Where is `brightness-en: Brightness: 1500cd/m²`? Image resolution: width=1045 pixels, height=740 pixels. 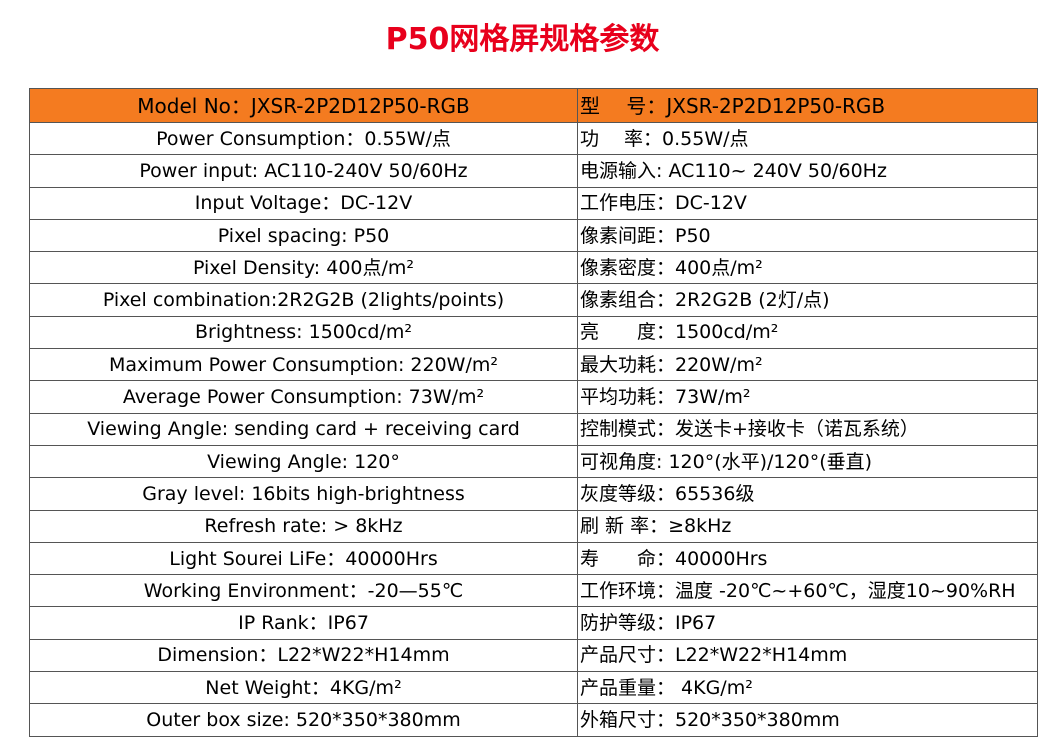 brightness-en: Brightness: 1500cd/m² is located at coordinates (303, 332).